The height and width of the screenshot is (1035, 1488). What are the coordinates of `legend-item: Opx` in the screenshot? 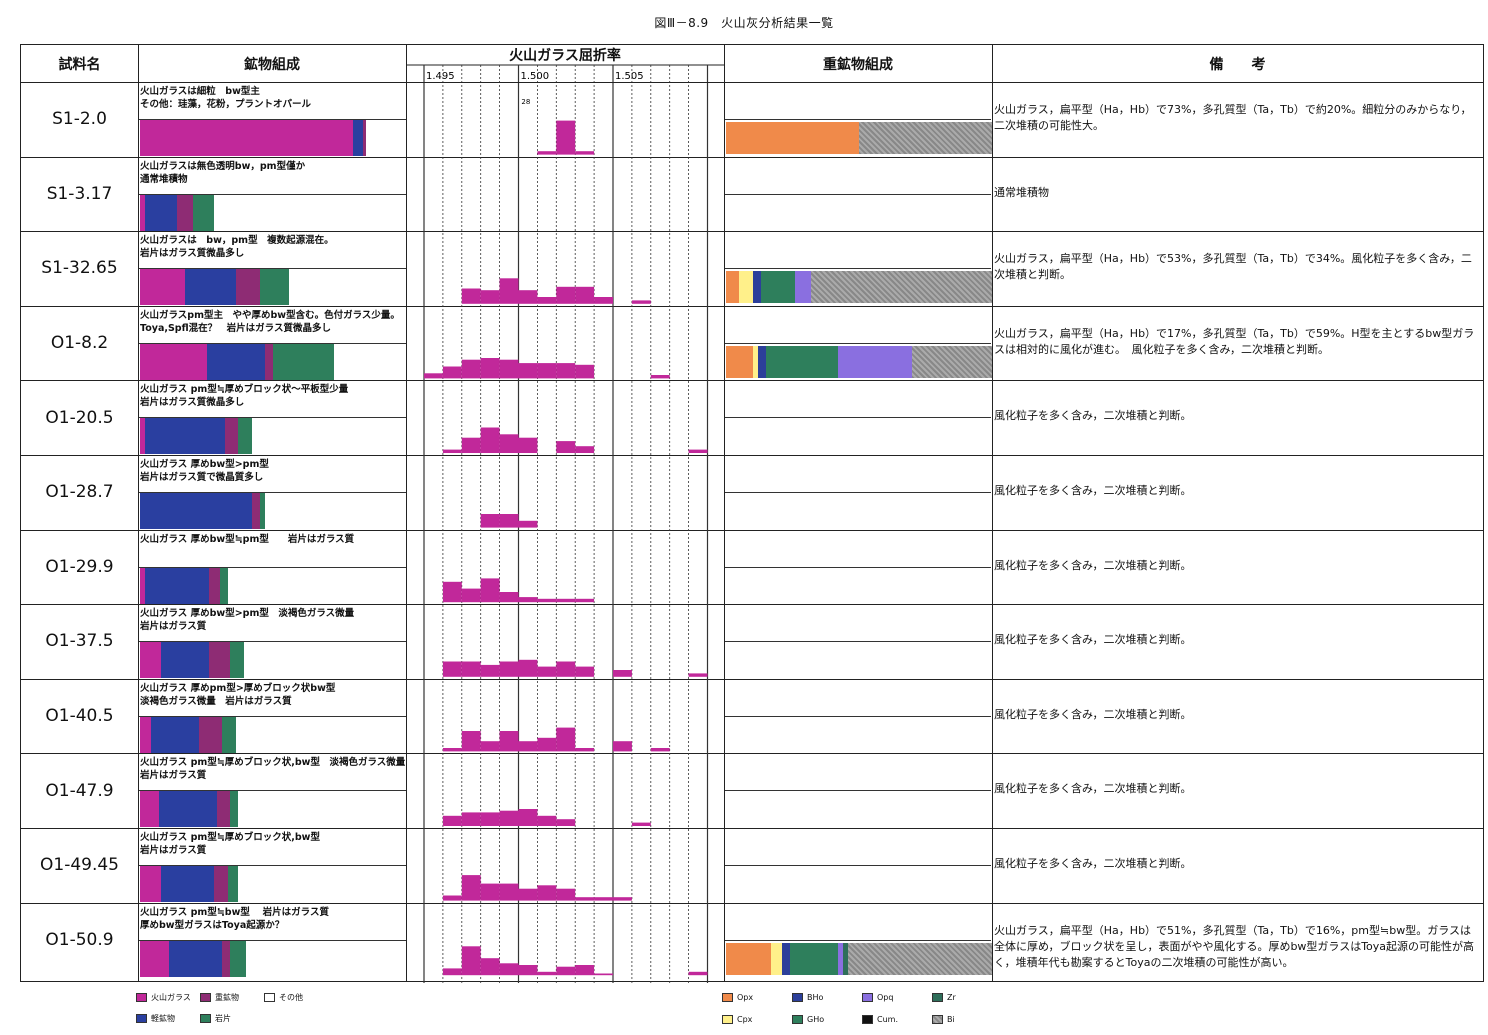 It's located at (737, 997).